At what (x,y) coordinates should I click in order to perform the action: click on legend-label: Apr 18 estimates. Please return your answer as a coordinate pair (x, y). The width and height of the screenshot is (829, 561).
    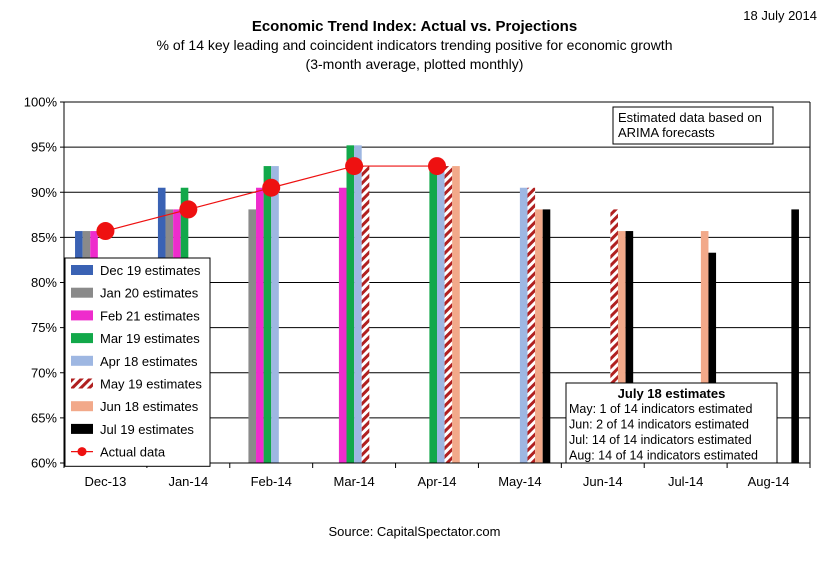
    Looking at the image, I should click on (149, 361).